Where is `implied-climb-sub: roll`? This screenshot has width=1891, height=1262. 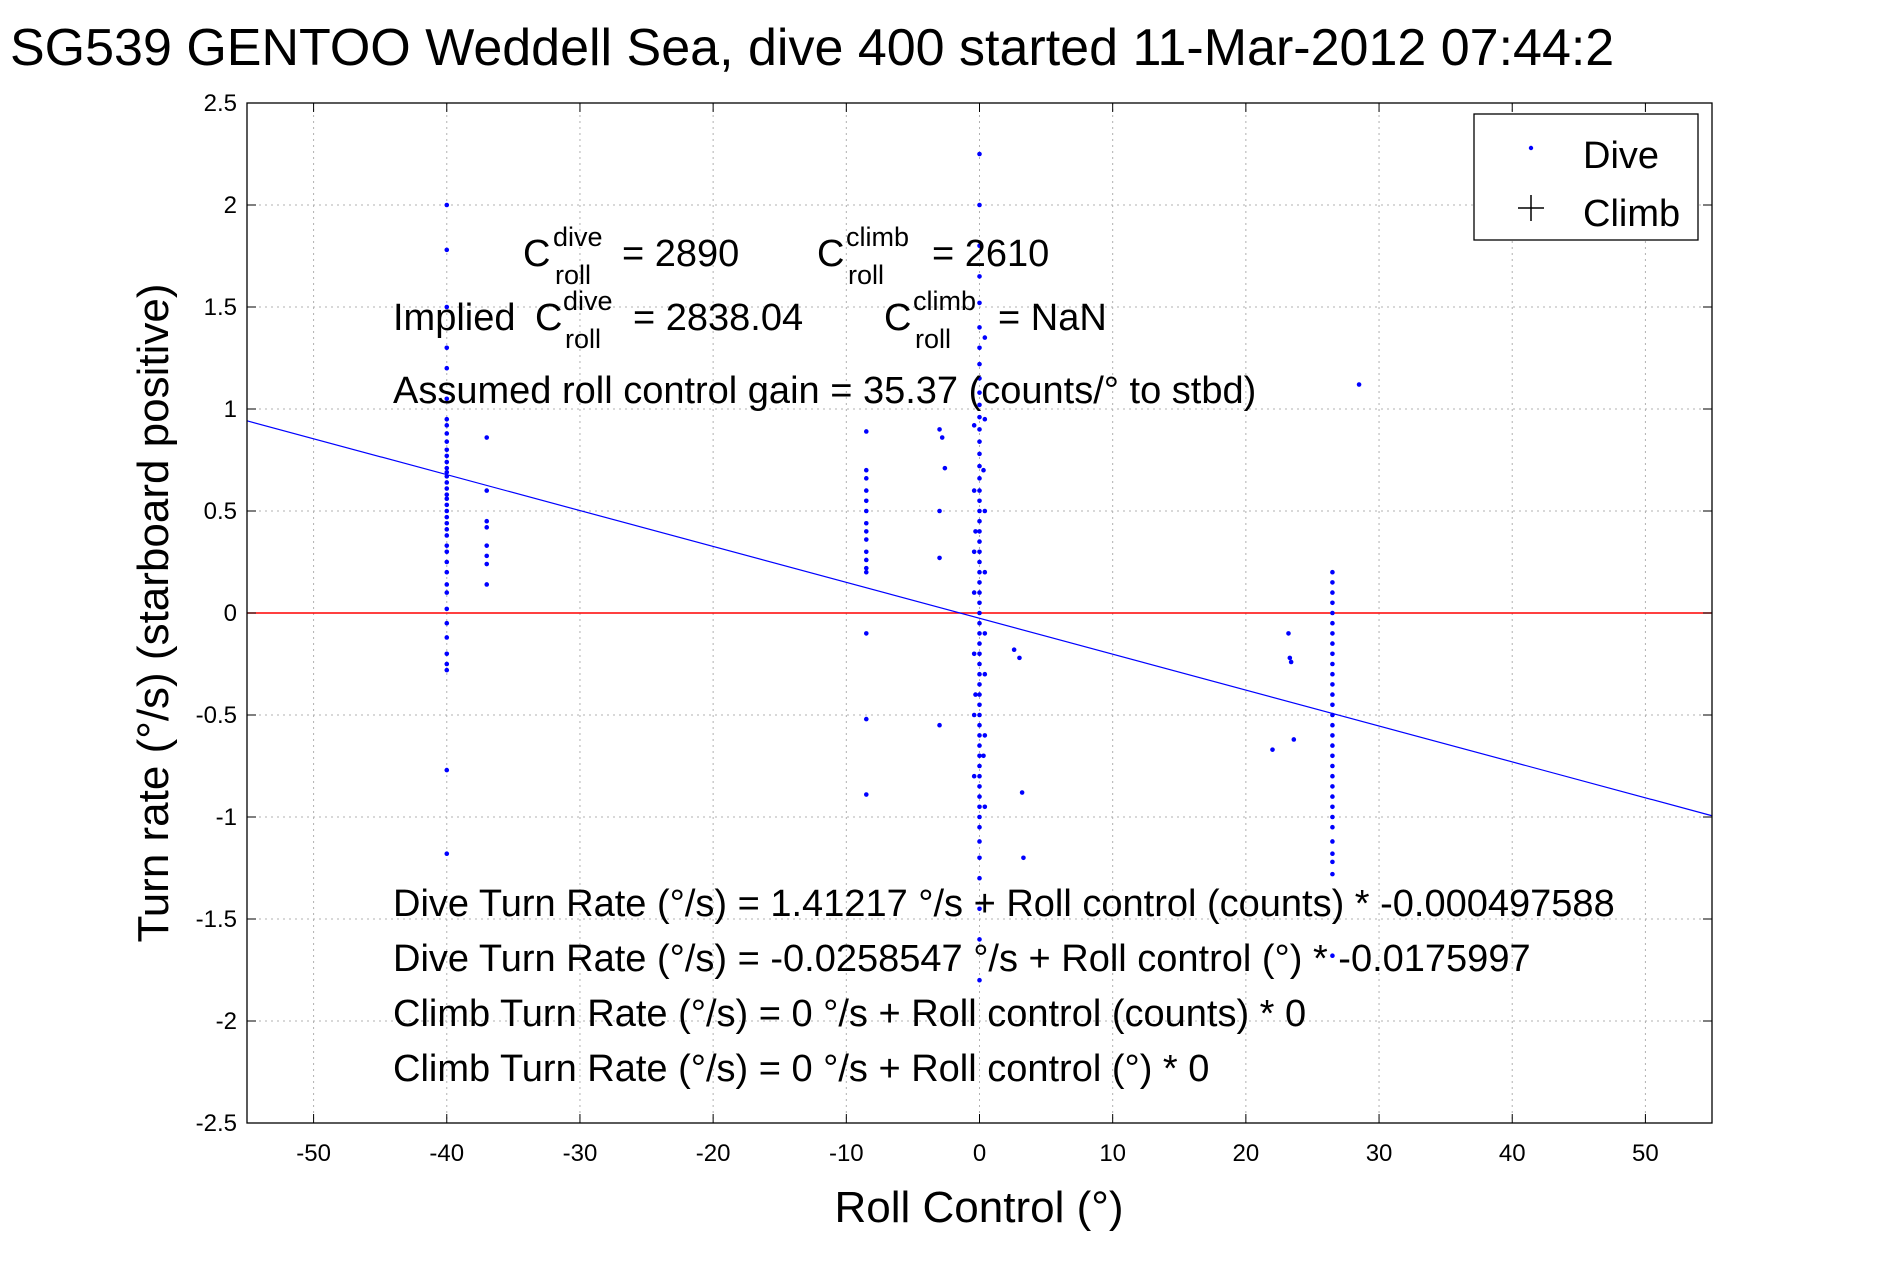
implied-climb-sub: roll is located at coordinates (933, 339).